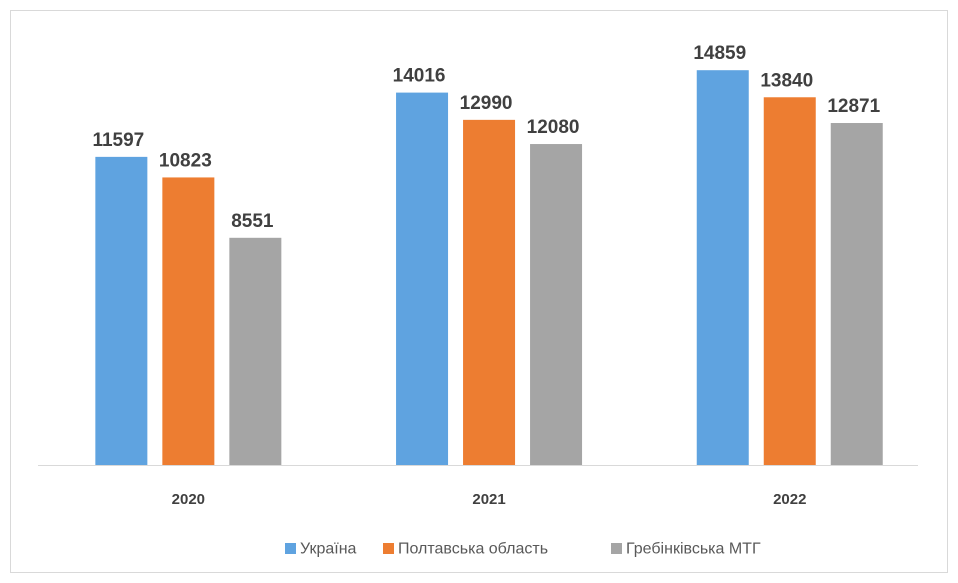 This screenshot has height=583, width=958. Describe the element at coordinates (252, 221) in the screenshot. I see `data-label: 8551` at that location.